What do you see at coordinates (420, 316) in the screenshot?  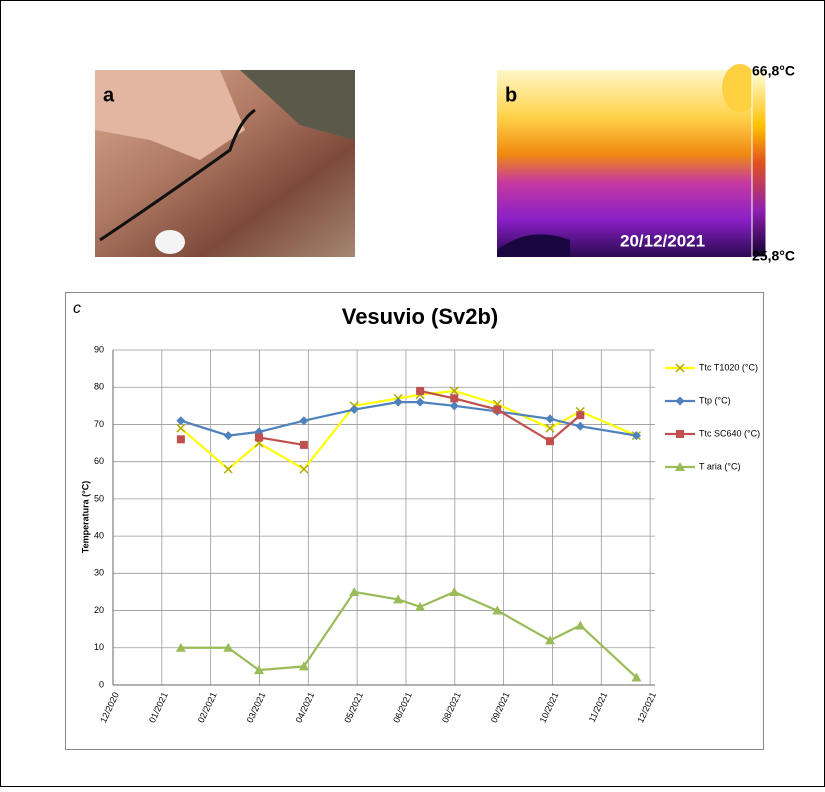 I see `chart-title: Vesuvio (Sv2b)` at bounding box center [420, 316].